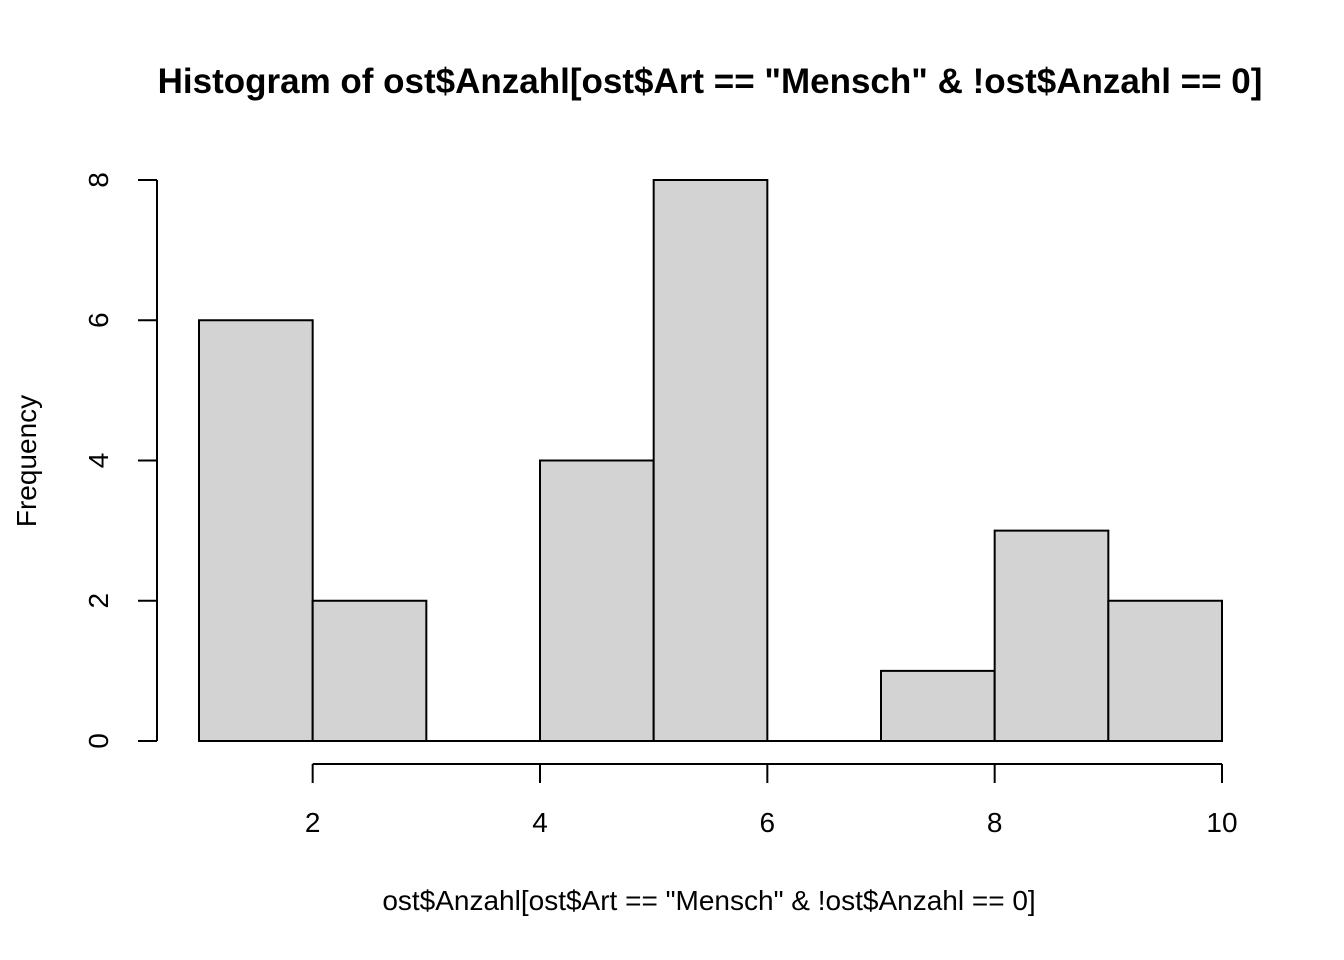 This screenshot has height=960, width=1344. What do you see at coordinates (98, 461) in the screenshot?
I see `y-tick-label-4: 4` at bounding box center [98, 461].